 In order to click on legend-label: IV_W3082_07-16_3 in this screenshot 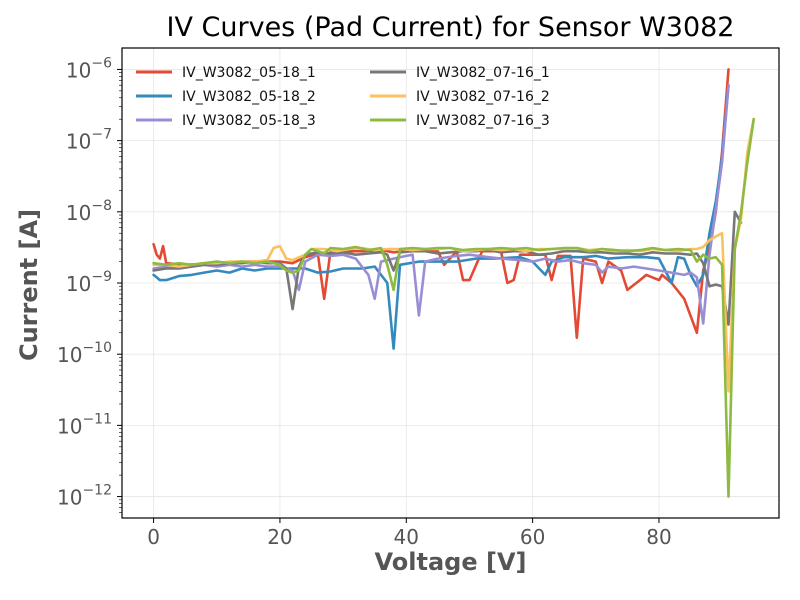, I will do `click(483, 121)`.